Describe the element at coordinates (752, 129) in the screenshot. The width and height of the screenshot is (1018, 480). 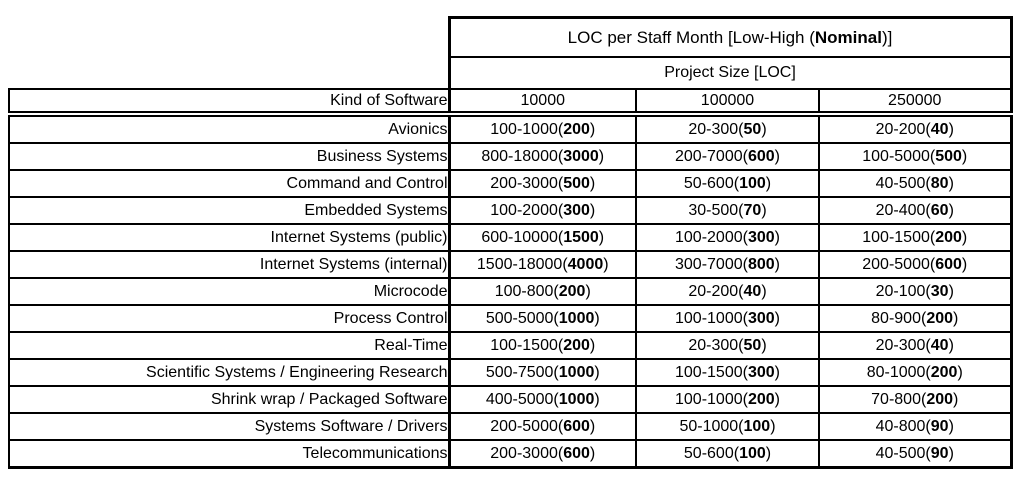
I see `nominal-value: 50` at that location.